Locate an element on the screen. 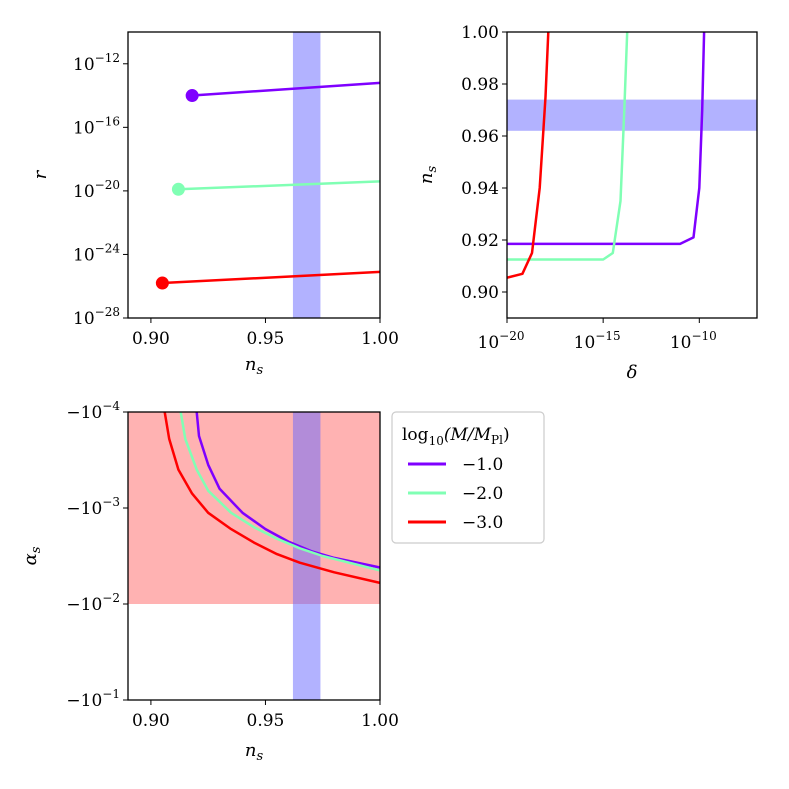 This screenshot has width=789, height=789. y-tick-label: −10−2 is located at coordinates (93, 603).